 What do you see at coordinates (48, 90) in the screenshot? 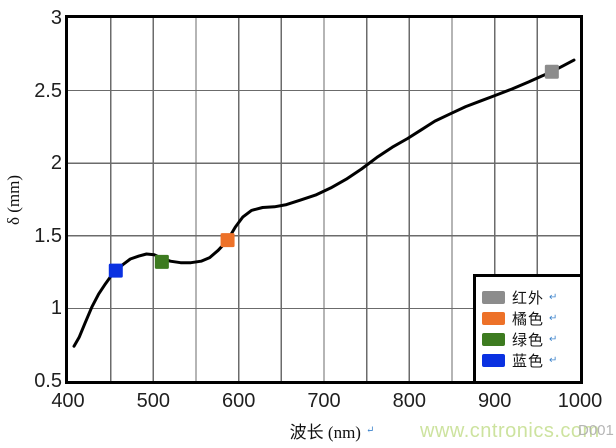
I see `y-tick-label: 2.5` at bounding box center [48, 90].